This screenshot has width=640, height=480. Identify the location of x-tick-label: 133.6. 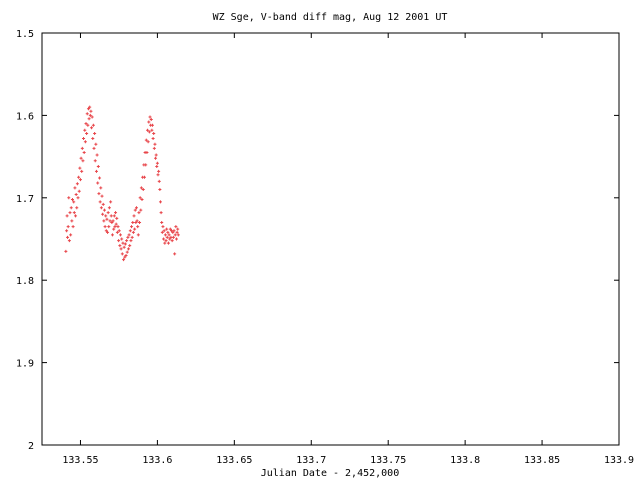
(157, 460).